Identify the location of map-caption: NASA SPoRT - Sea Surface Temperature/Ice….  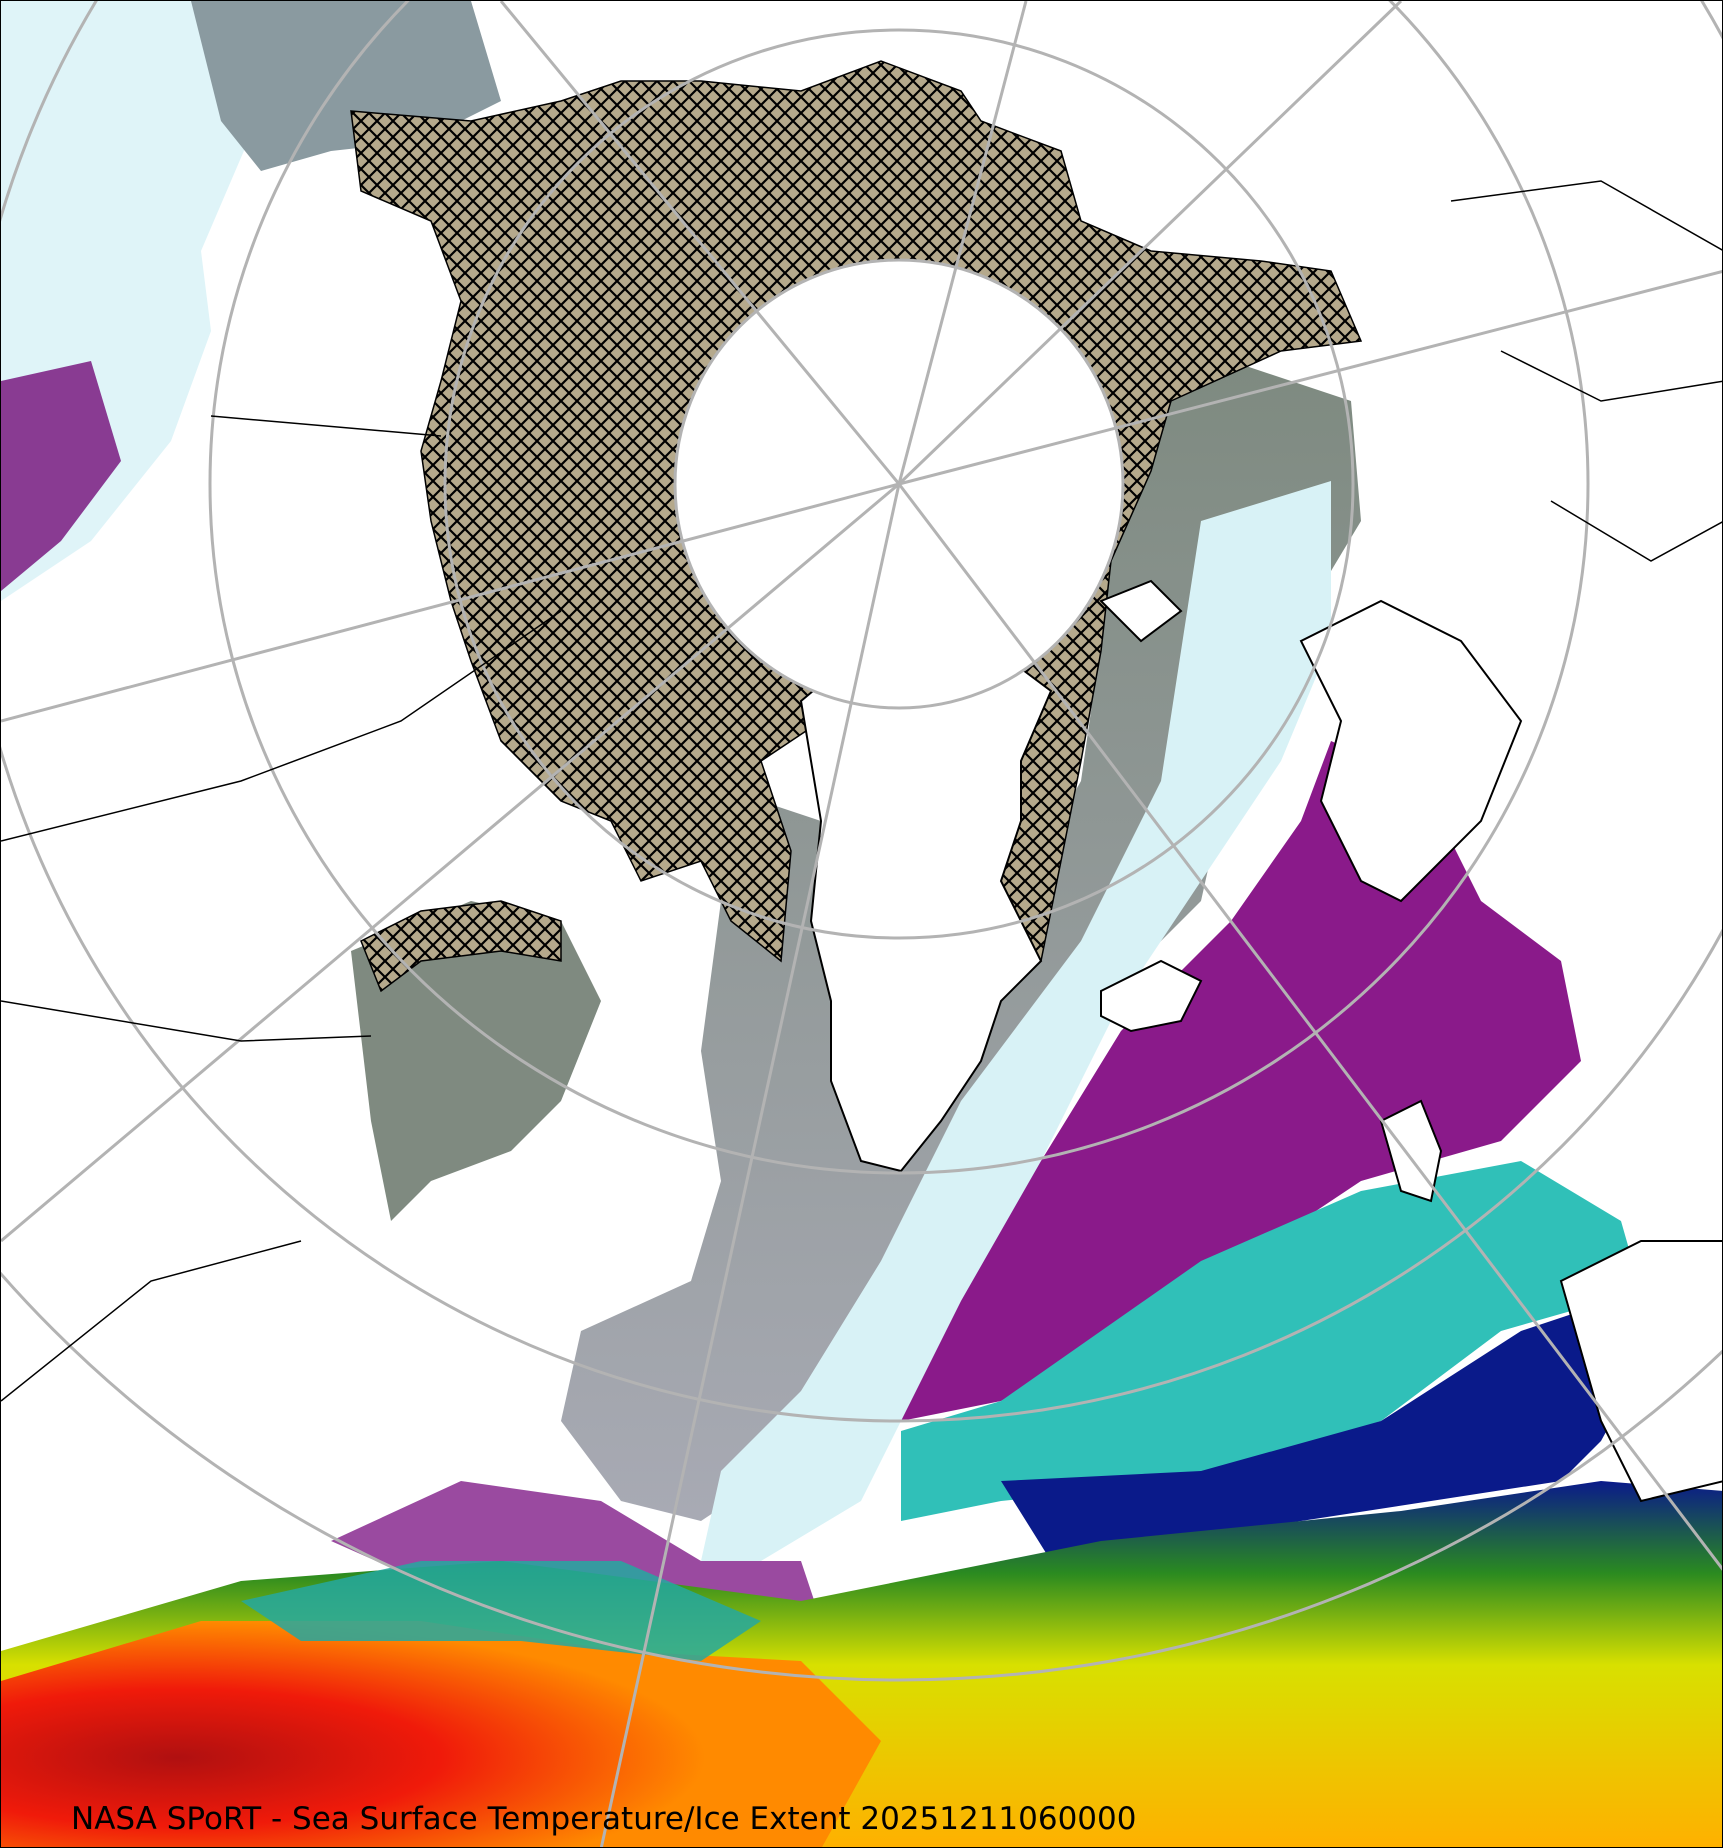
(604, 1819).